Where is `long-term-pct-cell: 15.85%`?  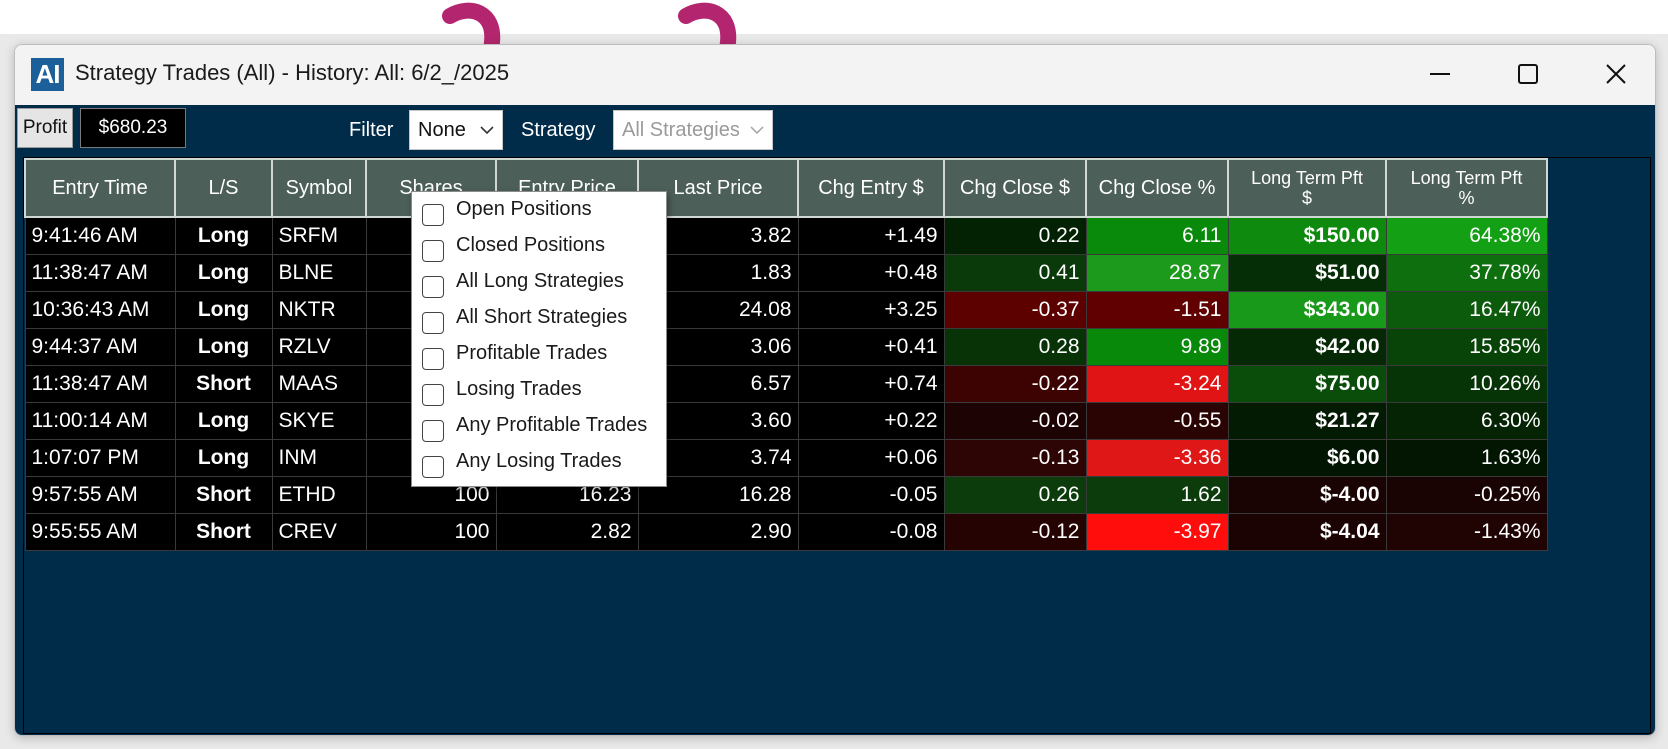 long-term-pct-cell: 15.85% is located at coordinates (1466, 347).